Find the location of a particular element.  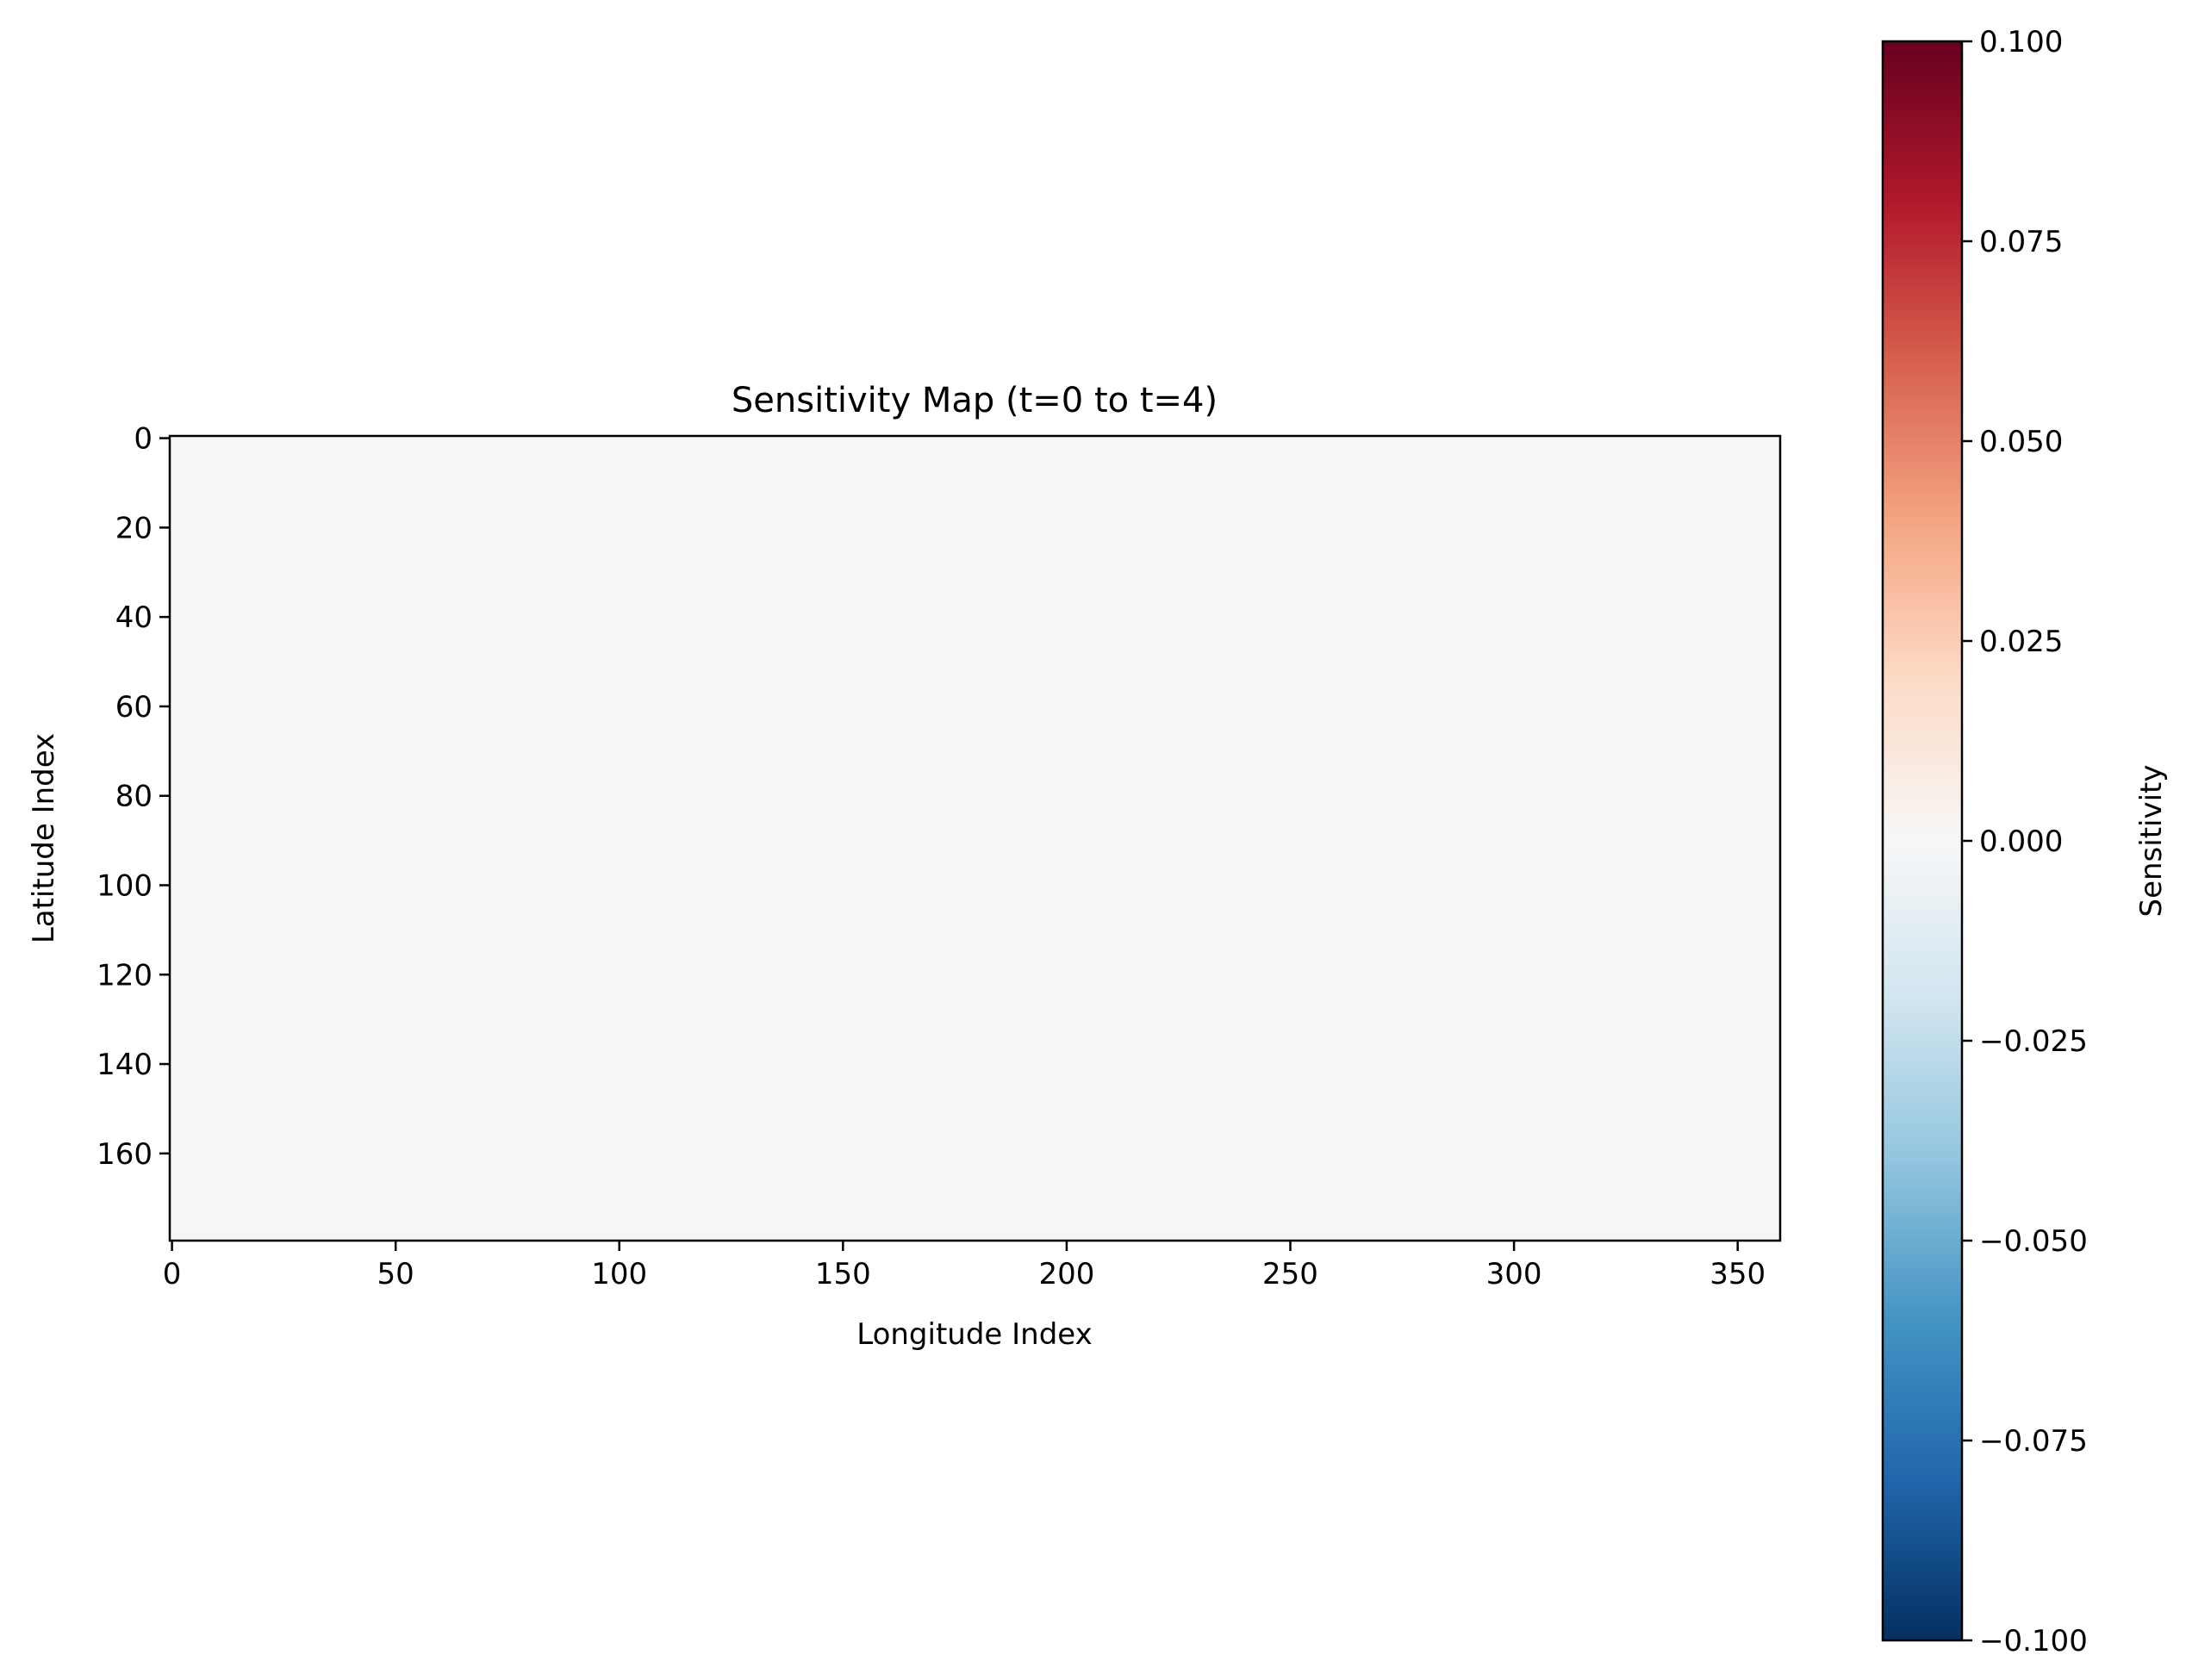

x-axis-label: Longitude Index is located at coordinates (974, 1335).